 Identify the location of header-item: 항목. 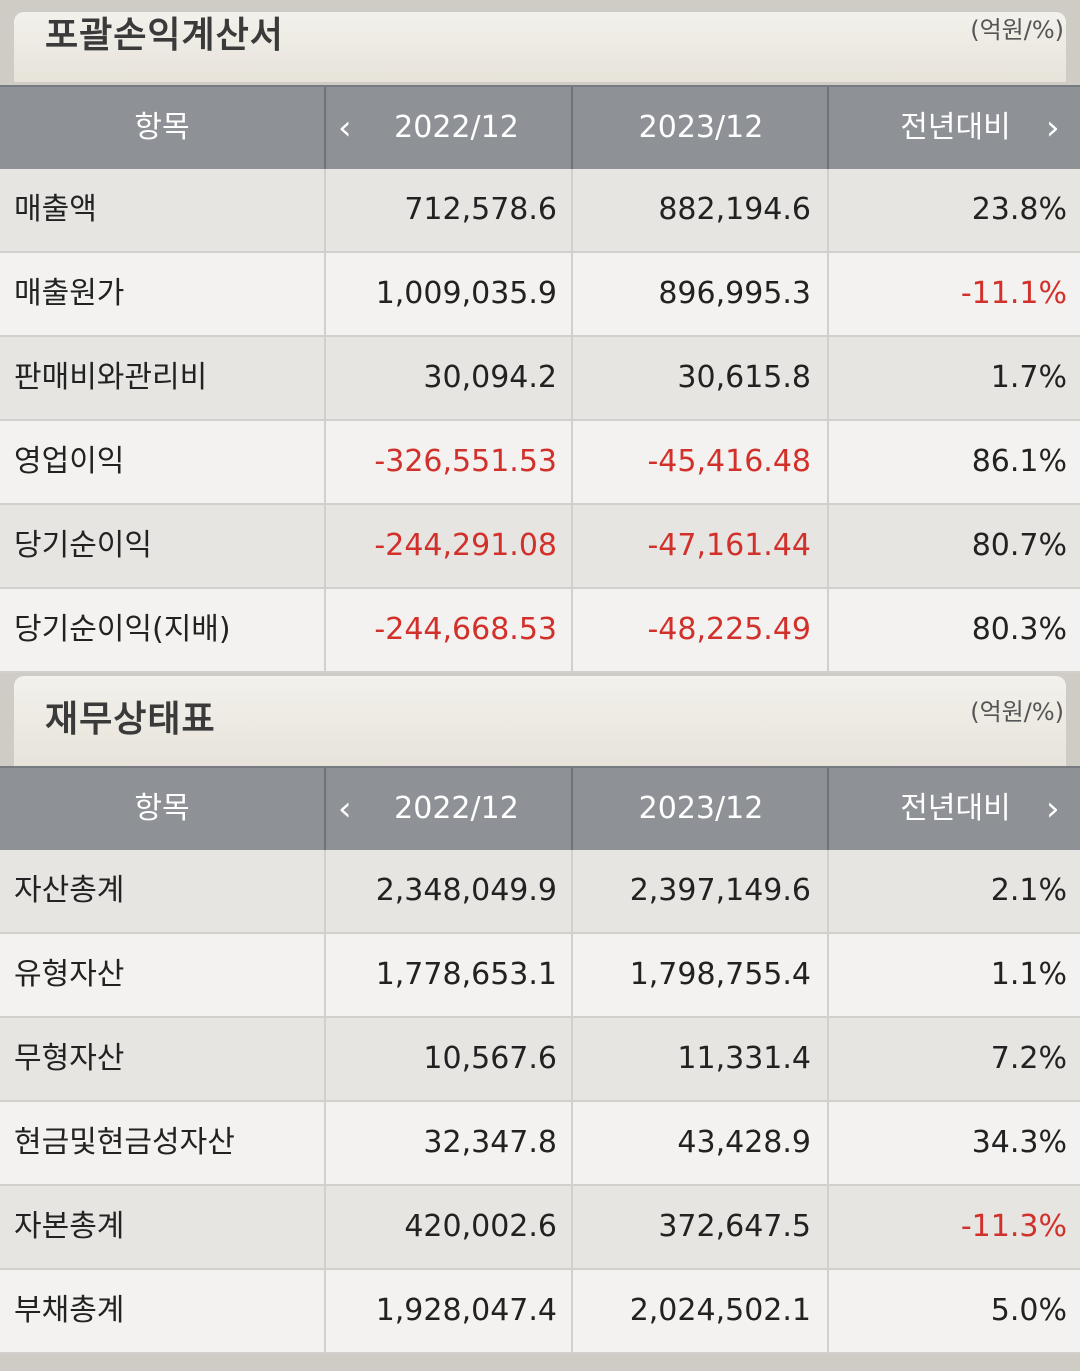
(162, 808).